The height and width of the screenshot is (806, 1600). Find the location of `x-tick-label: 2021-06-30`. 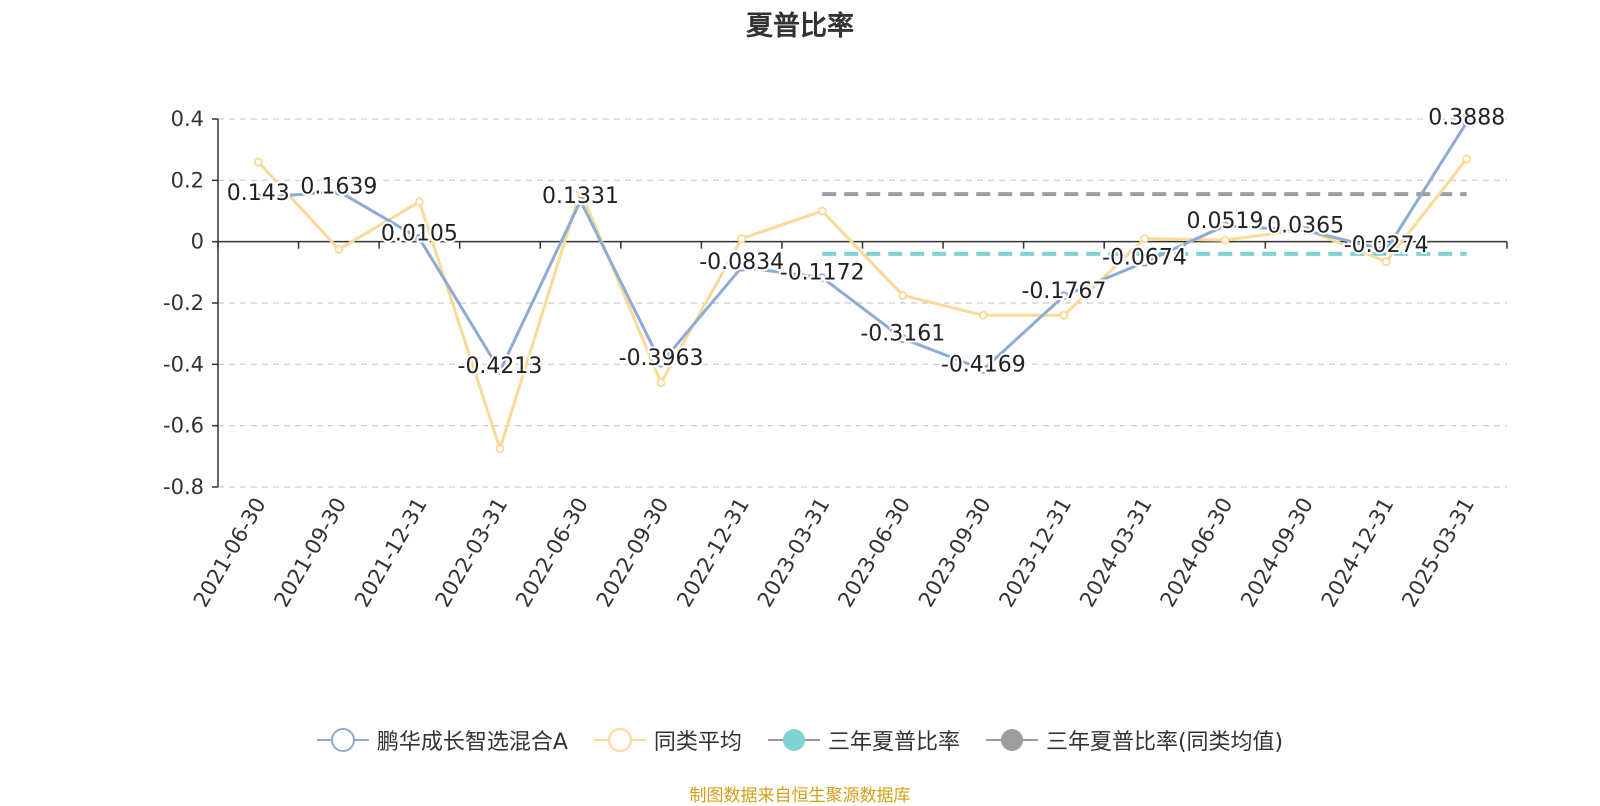

x-tick-label: 2021-06-30 is located at coordinates (230, 553).